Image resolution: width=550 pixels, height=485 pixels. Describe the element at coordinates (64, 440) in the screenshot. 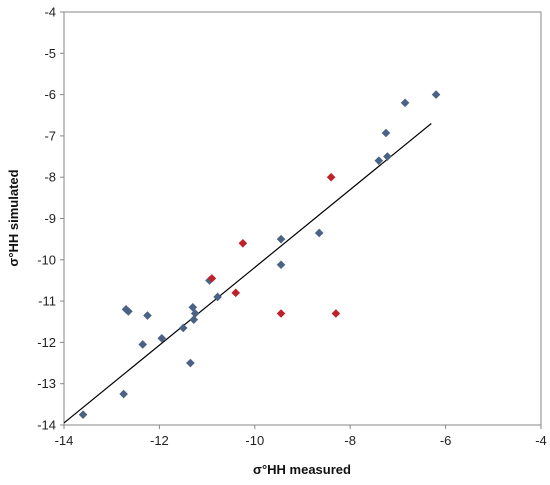

I see `x-tick-label: -14` at that location.